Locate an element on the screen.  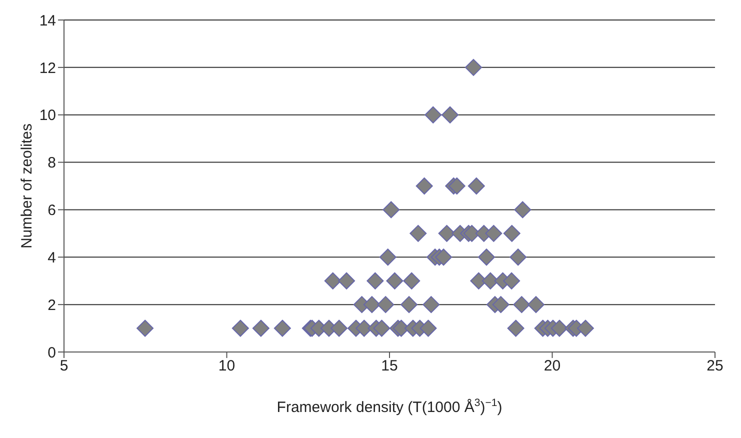
x-tick-label: 10 is located at coordinates (227, 366).